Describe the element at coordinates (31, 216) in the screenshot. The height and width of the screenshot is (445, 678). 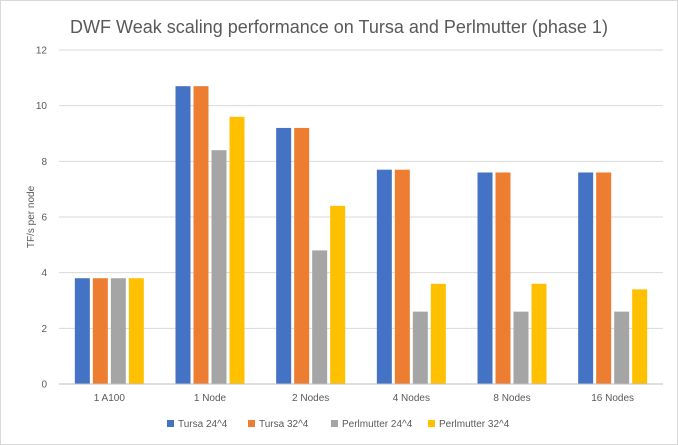
I see `y-axis-title: TF/s per node` at that location.